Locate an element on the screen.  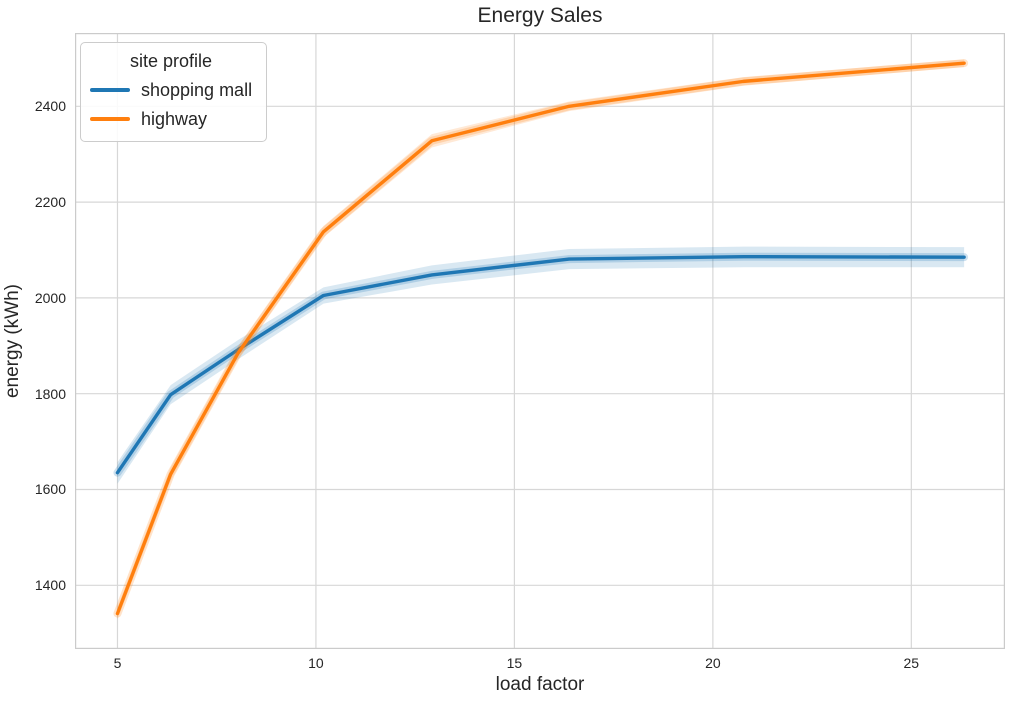
y-axis-label: energy (kWh) is located at coordinates (12, 341).